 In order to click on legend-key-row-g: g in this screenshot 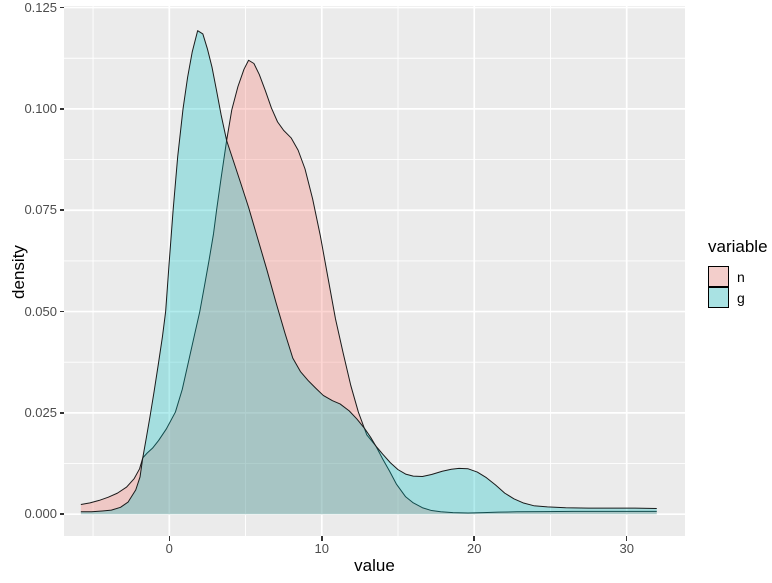, I will do `click(738, 297)`.